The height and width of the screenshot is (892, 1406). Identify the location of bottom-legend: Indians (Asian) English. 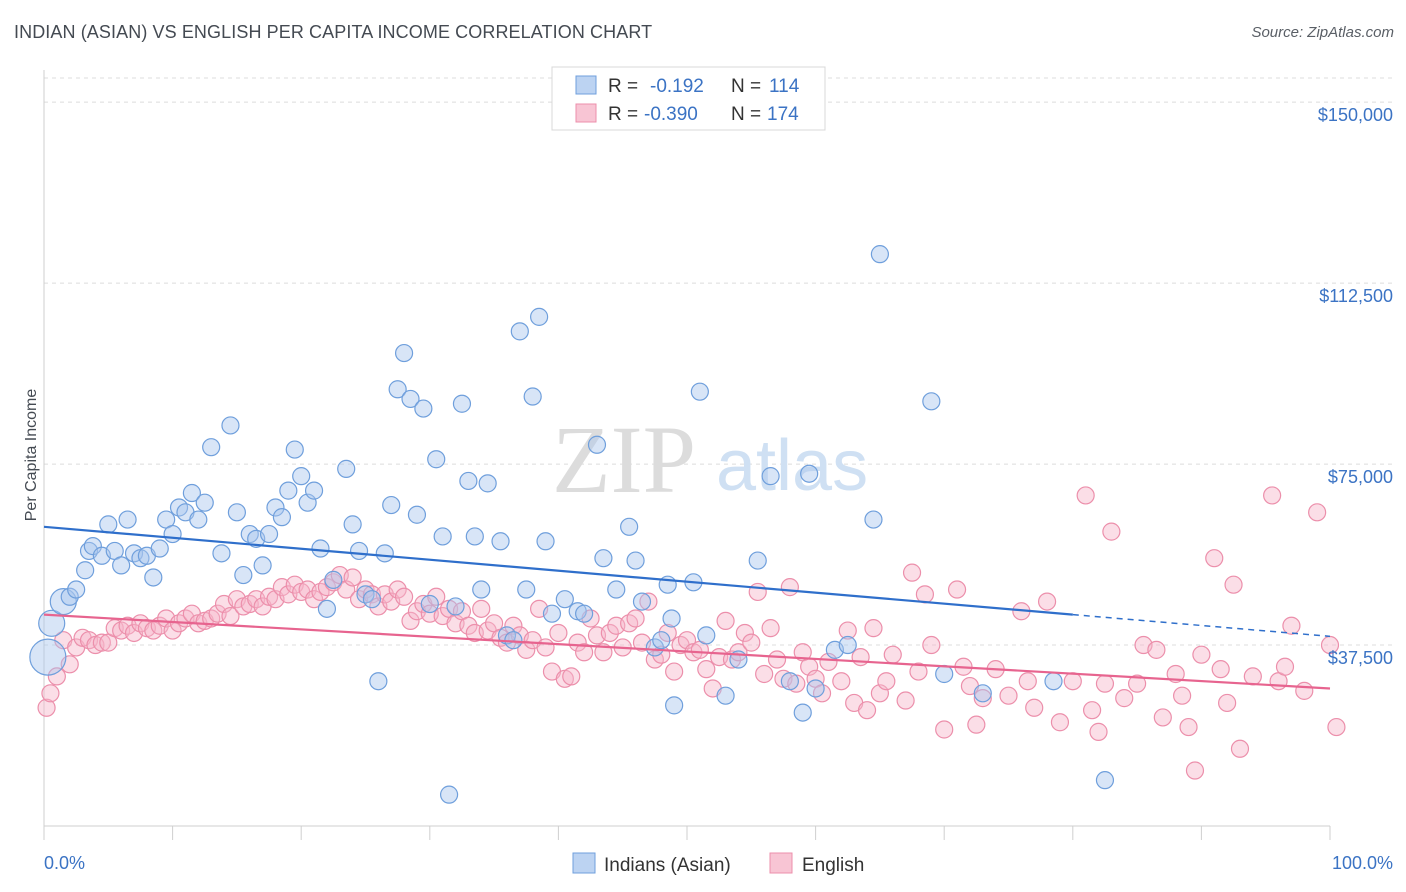
(718, 864).